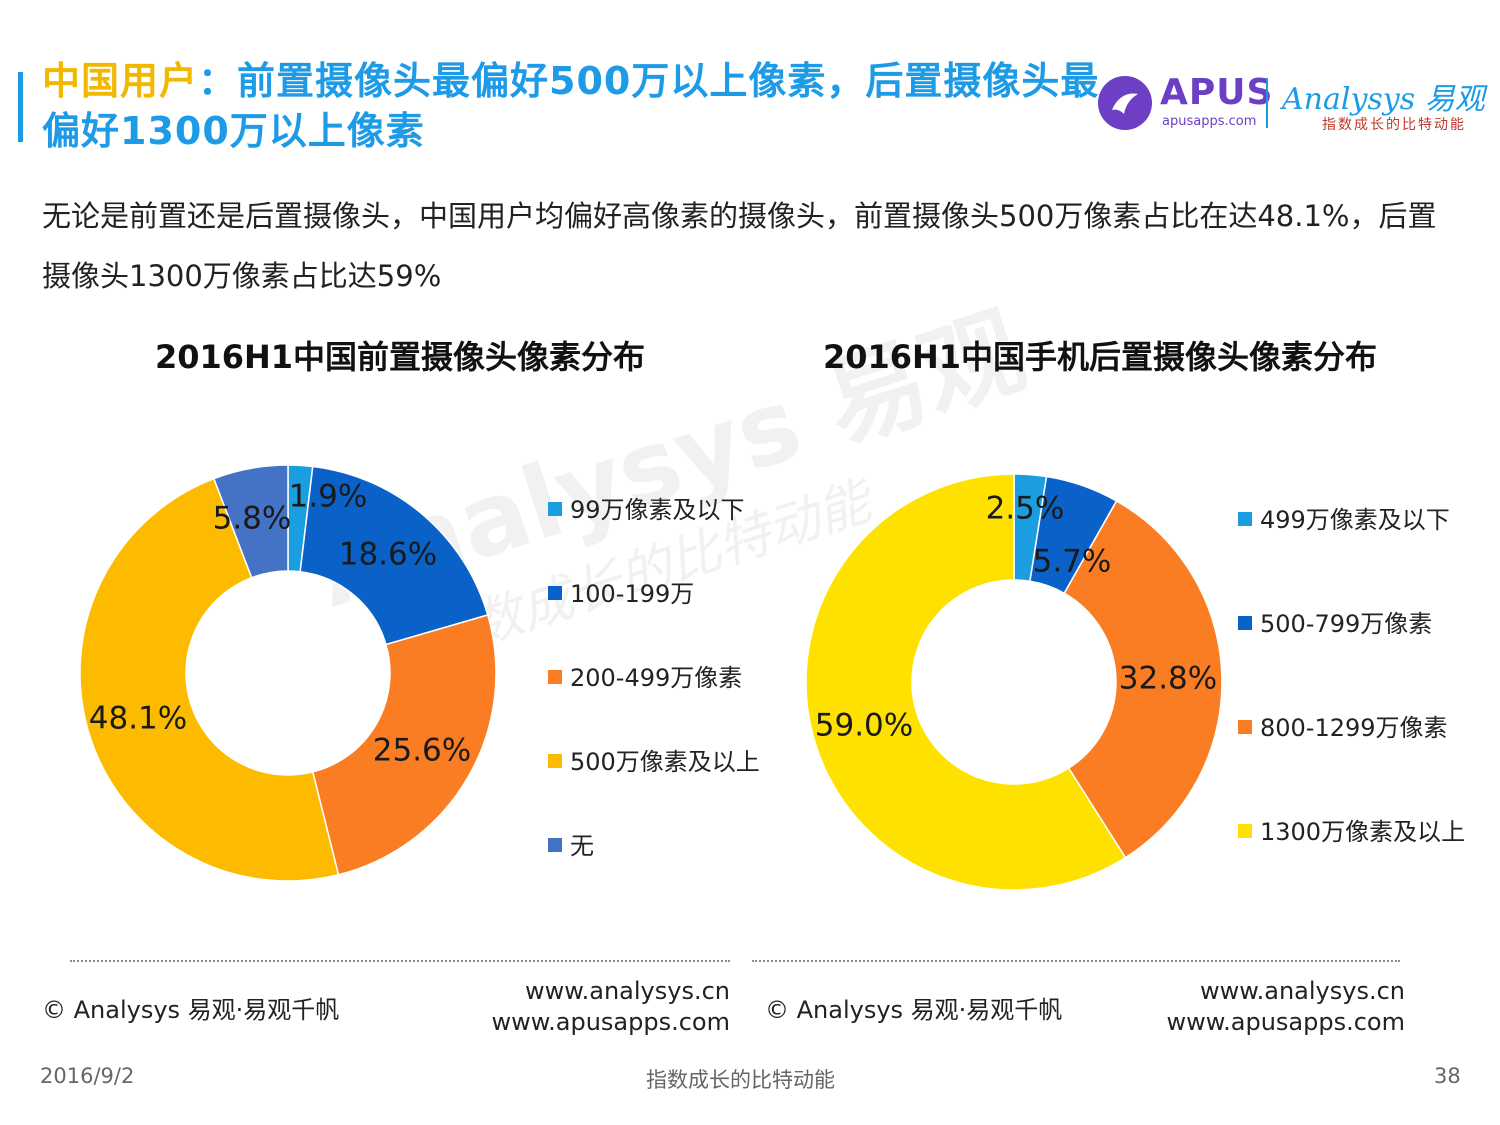 The image size is (1500, 1125). What do you see at coordinates (582, 846) in the screenshot?
I see `legend-label-0-4: 无` at bounding box center [582, 846].